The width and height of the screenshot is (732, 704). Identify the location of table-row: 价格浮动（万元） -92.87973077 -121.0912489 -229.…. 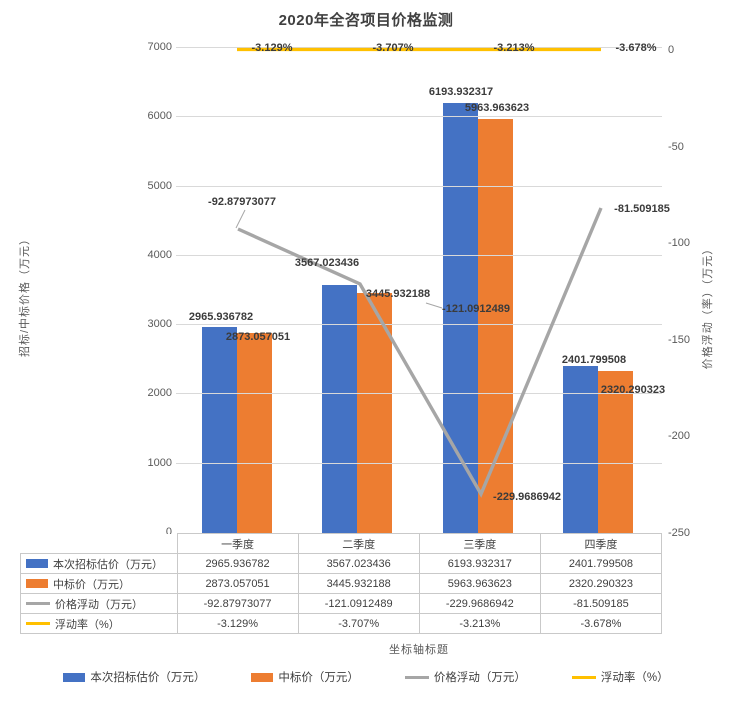
(341, 603).